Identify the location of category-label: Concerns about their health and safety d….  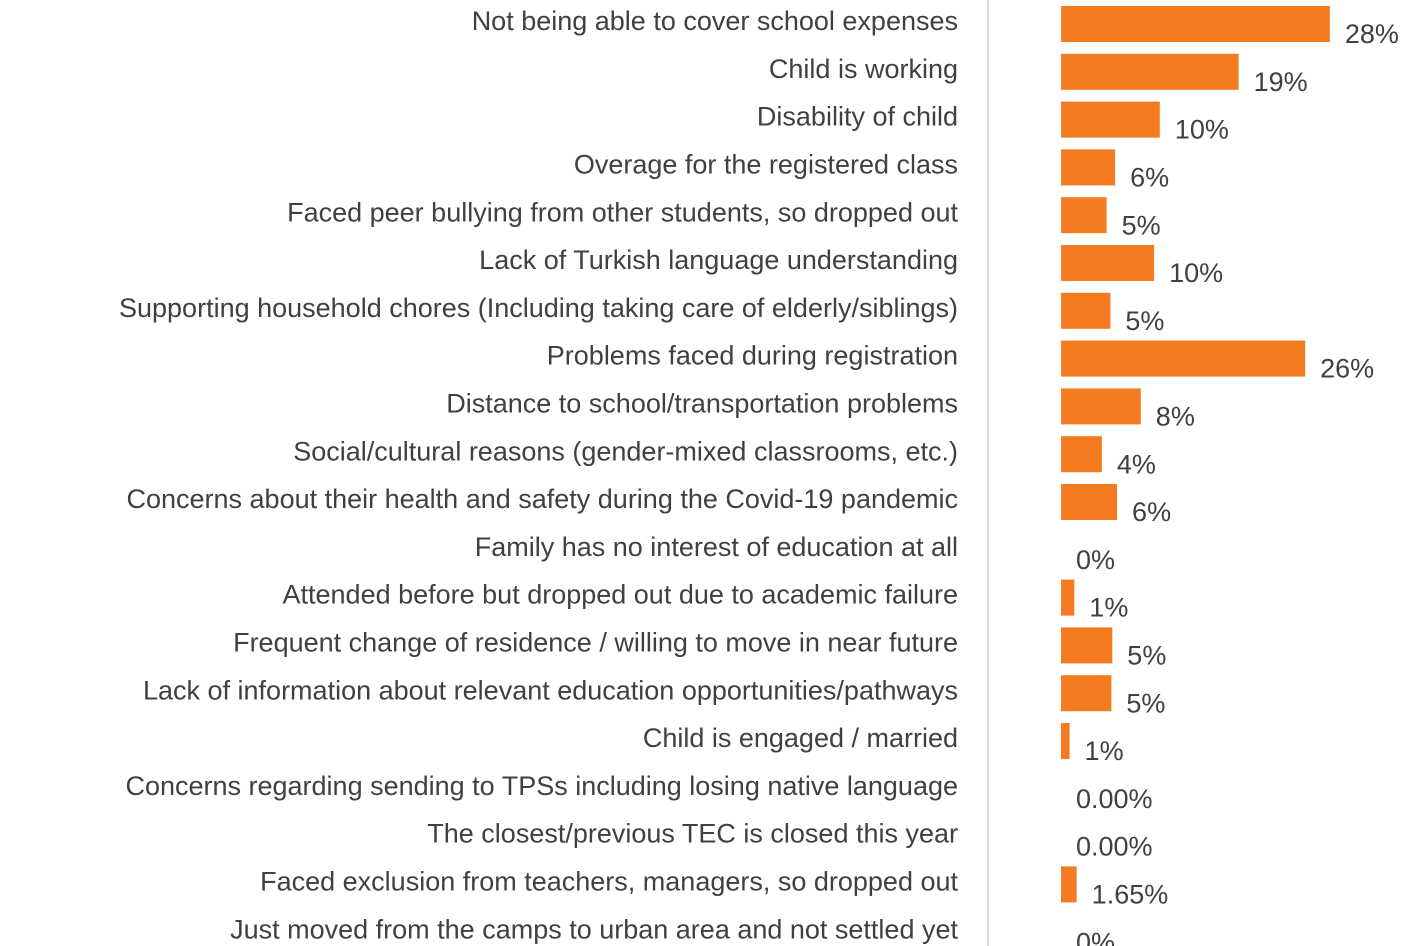
(542, 499).